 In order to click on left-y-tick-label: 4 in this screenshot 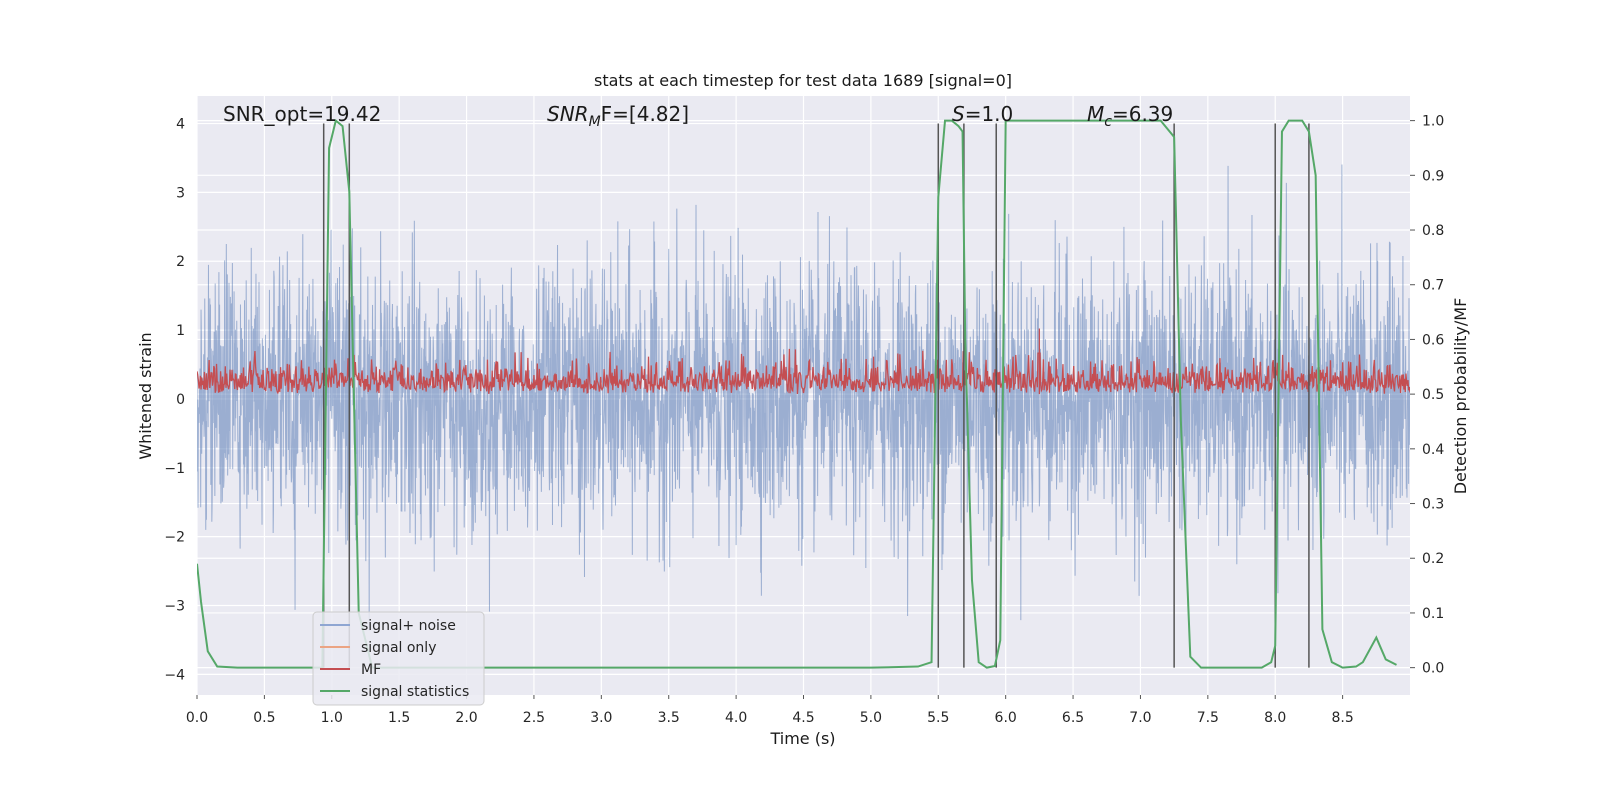, I will do `click(180, 125)`.